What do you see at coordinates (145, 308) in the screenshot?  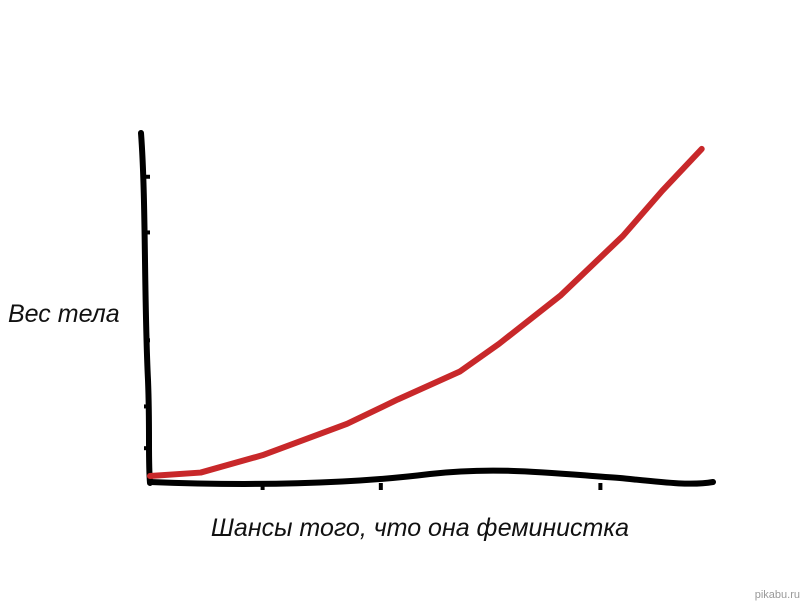 I see `y-axis` at bounding box center [145, 308].